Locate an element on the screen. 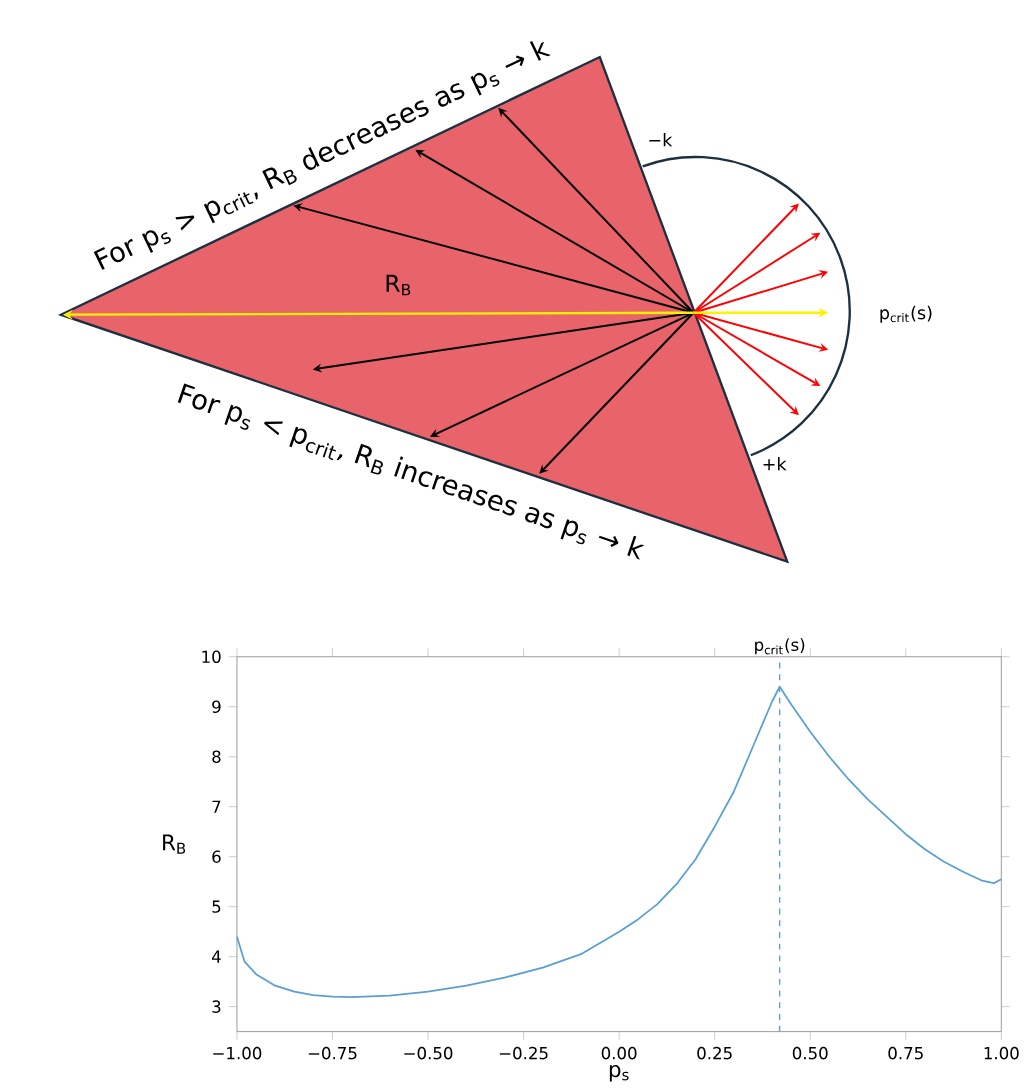  y-tick-label: 6 is located at coordinates (216, 856).